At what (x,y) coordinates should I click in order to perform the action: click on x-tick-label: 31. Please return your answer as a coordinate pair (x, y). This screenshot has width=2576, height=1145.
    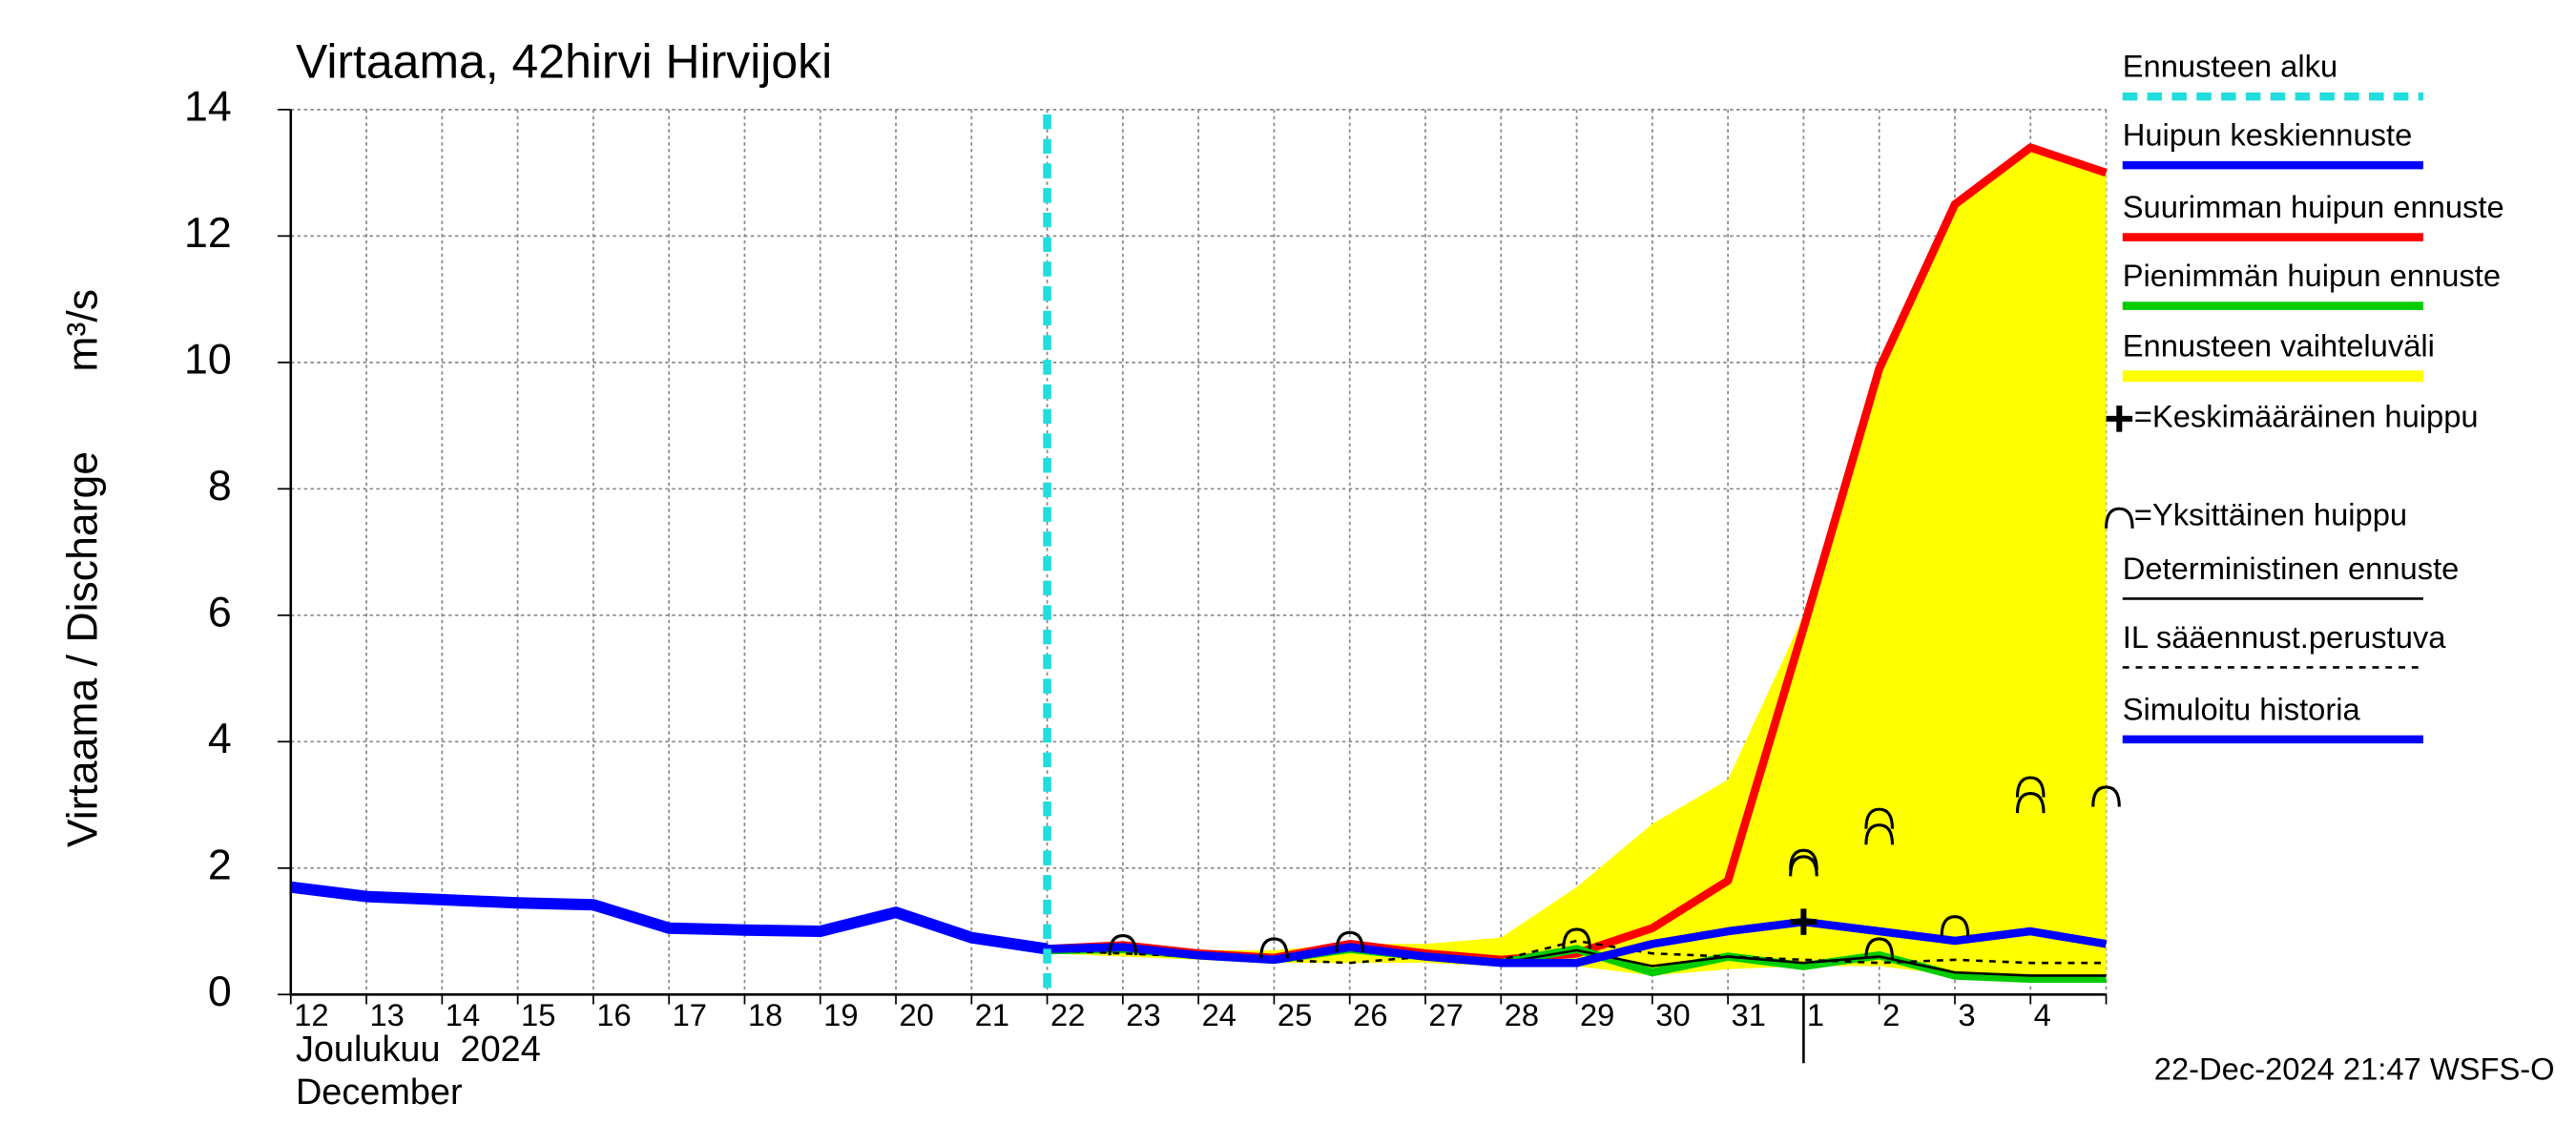
    Looking at the image, I should click on (1749, 1014).